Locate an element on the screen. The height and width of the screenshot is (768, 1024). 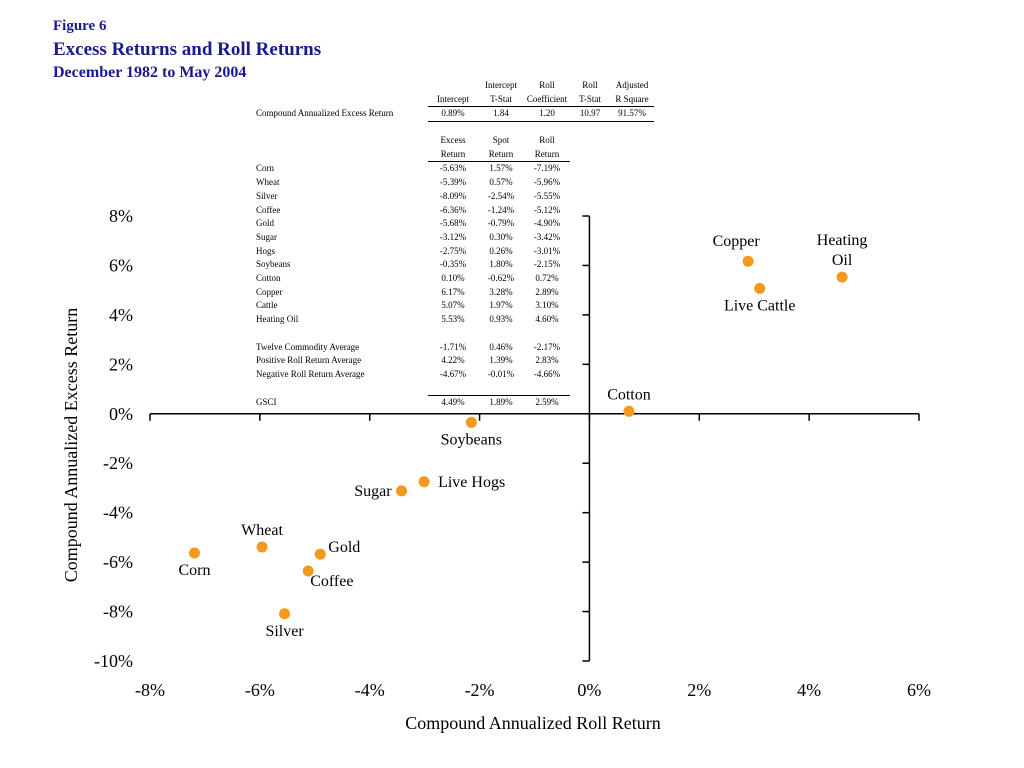
y-tick-label: 8% is located at coordinates (121, 216).